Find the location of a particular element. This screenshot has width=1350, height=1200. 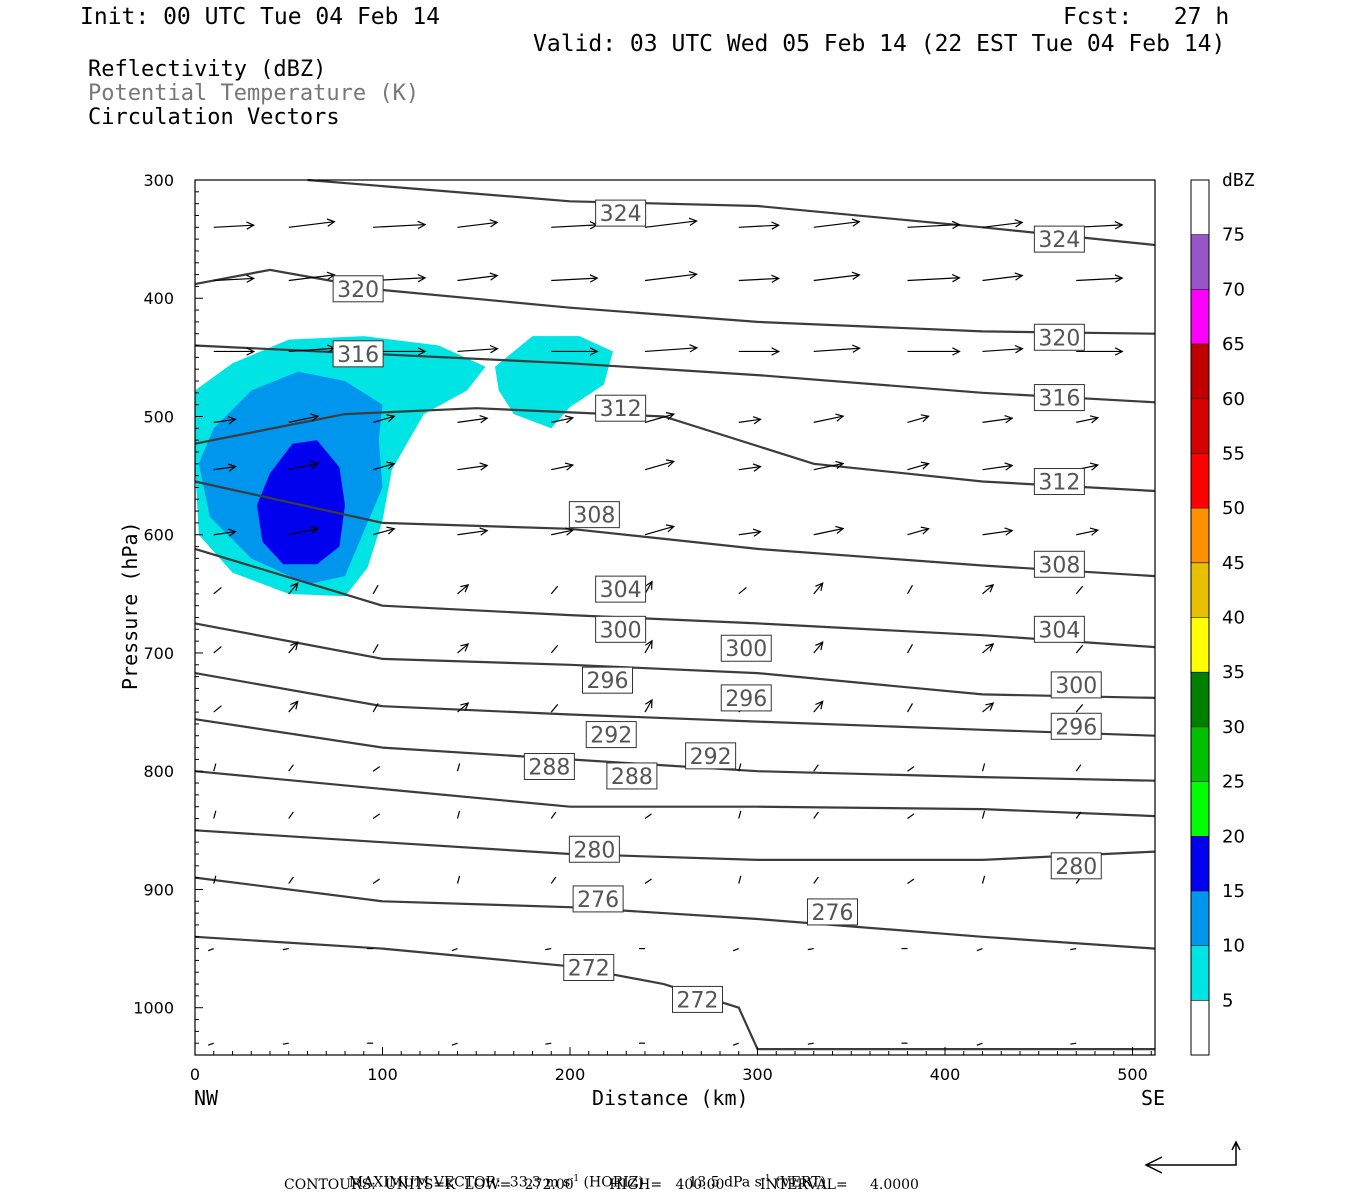

contour-label-316: 316 is located at coordinates (1059, 399).